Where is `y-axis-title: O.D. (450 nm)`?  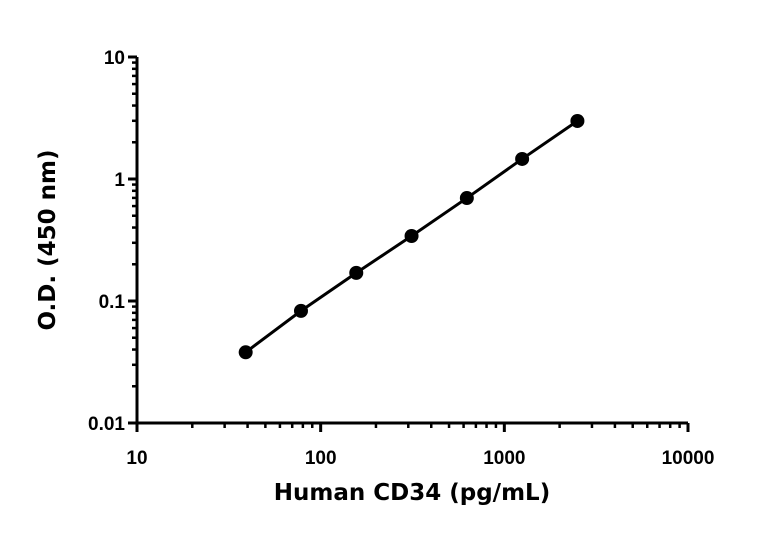
y-axis-title: O.D. (450 nm) is located at coordinates (48, 239).